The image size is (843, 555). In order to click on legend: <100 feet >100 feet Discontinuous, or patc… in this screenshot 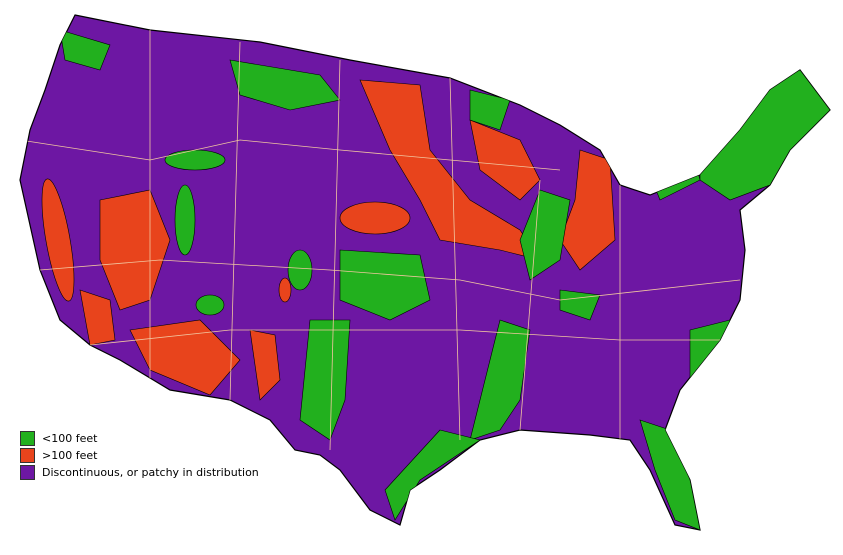, I will do `click(139, 455)`.